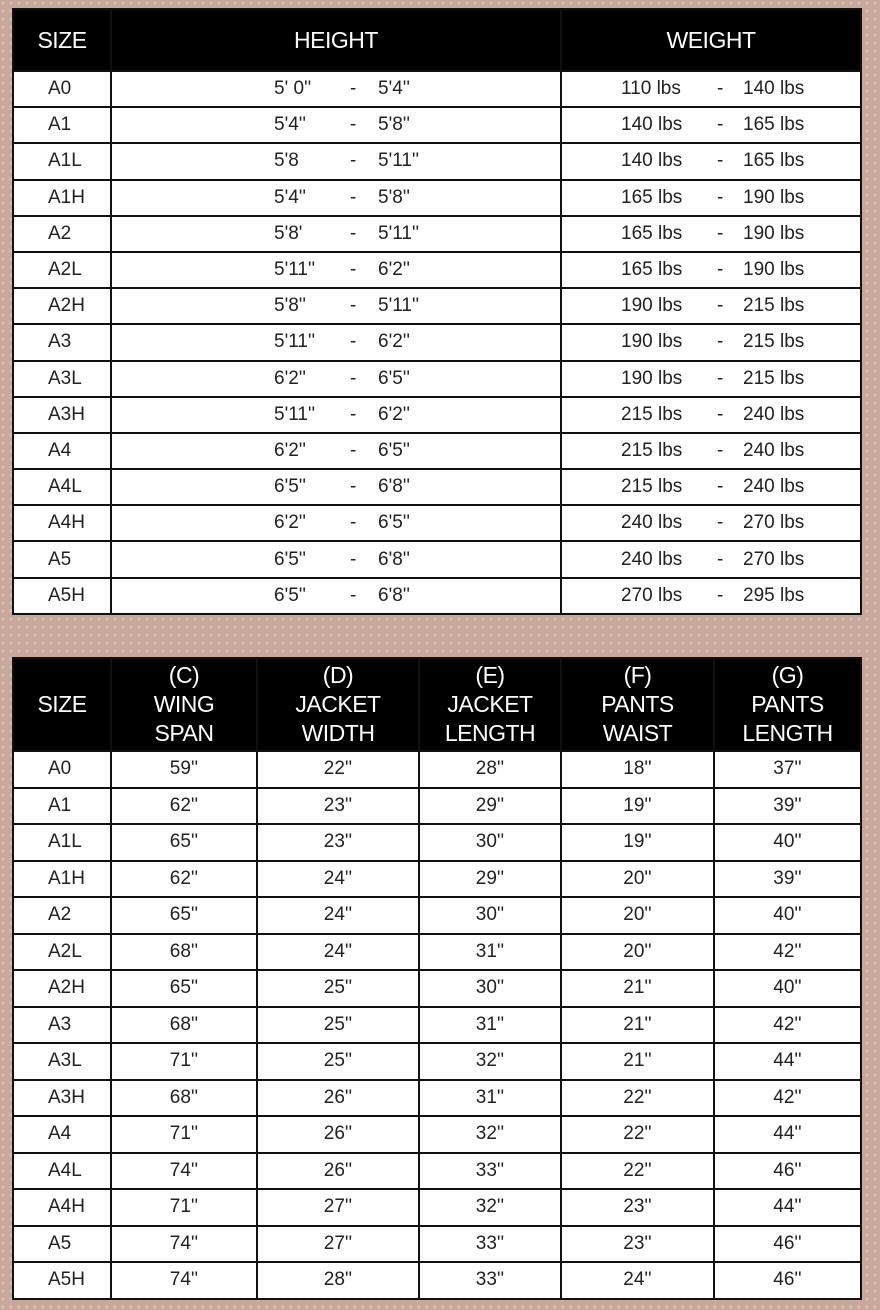 The image size is (880, 1310). Describe the element at coordinates (295, 414) in the screenshot. I see `height-from: 5'11''` at that location.